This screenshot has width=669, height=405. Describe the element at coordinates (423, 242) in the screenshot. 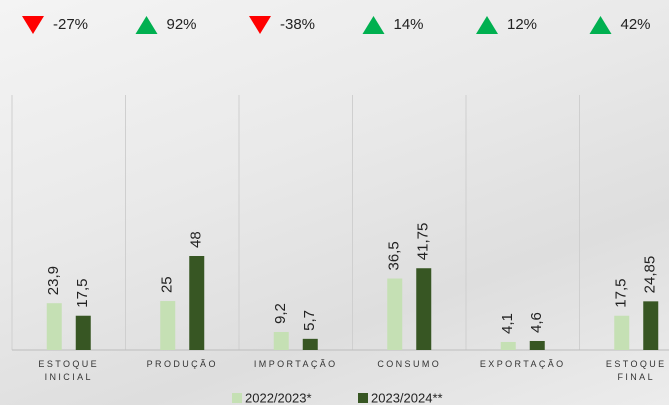

I see `value-label: 41,75` at that location.